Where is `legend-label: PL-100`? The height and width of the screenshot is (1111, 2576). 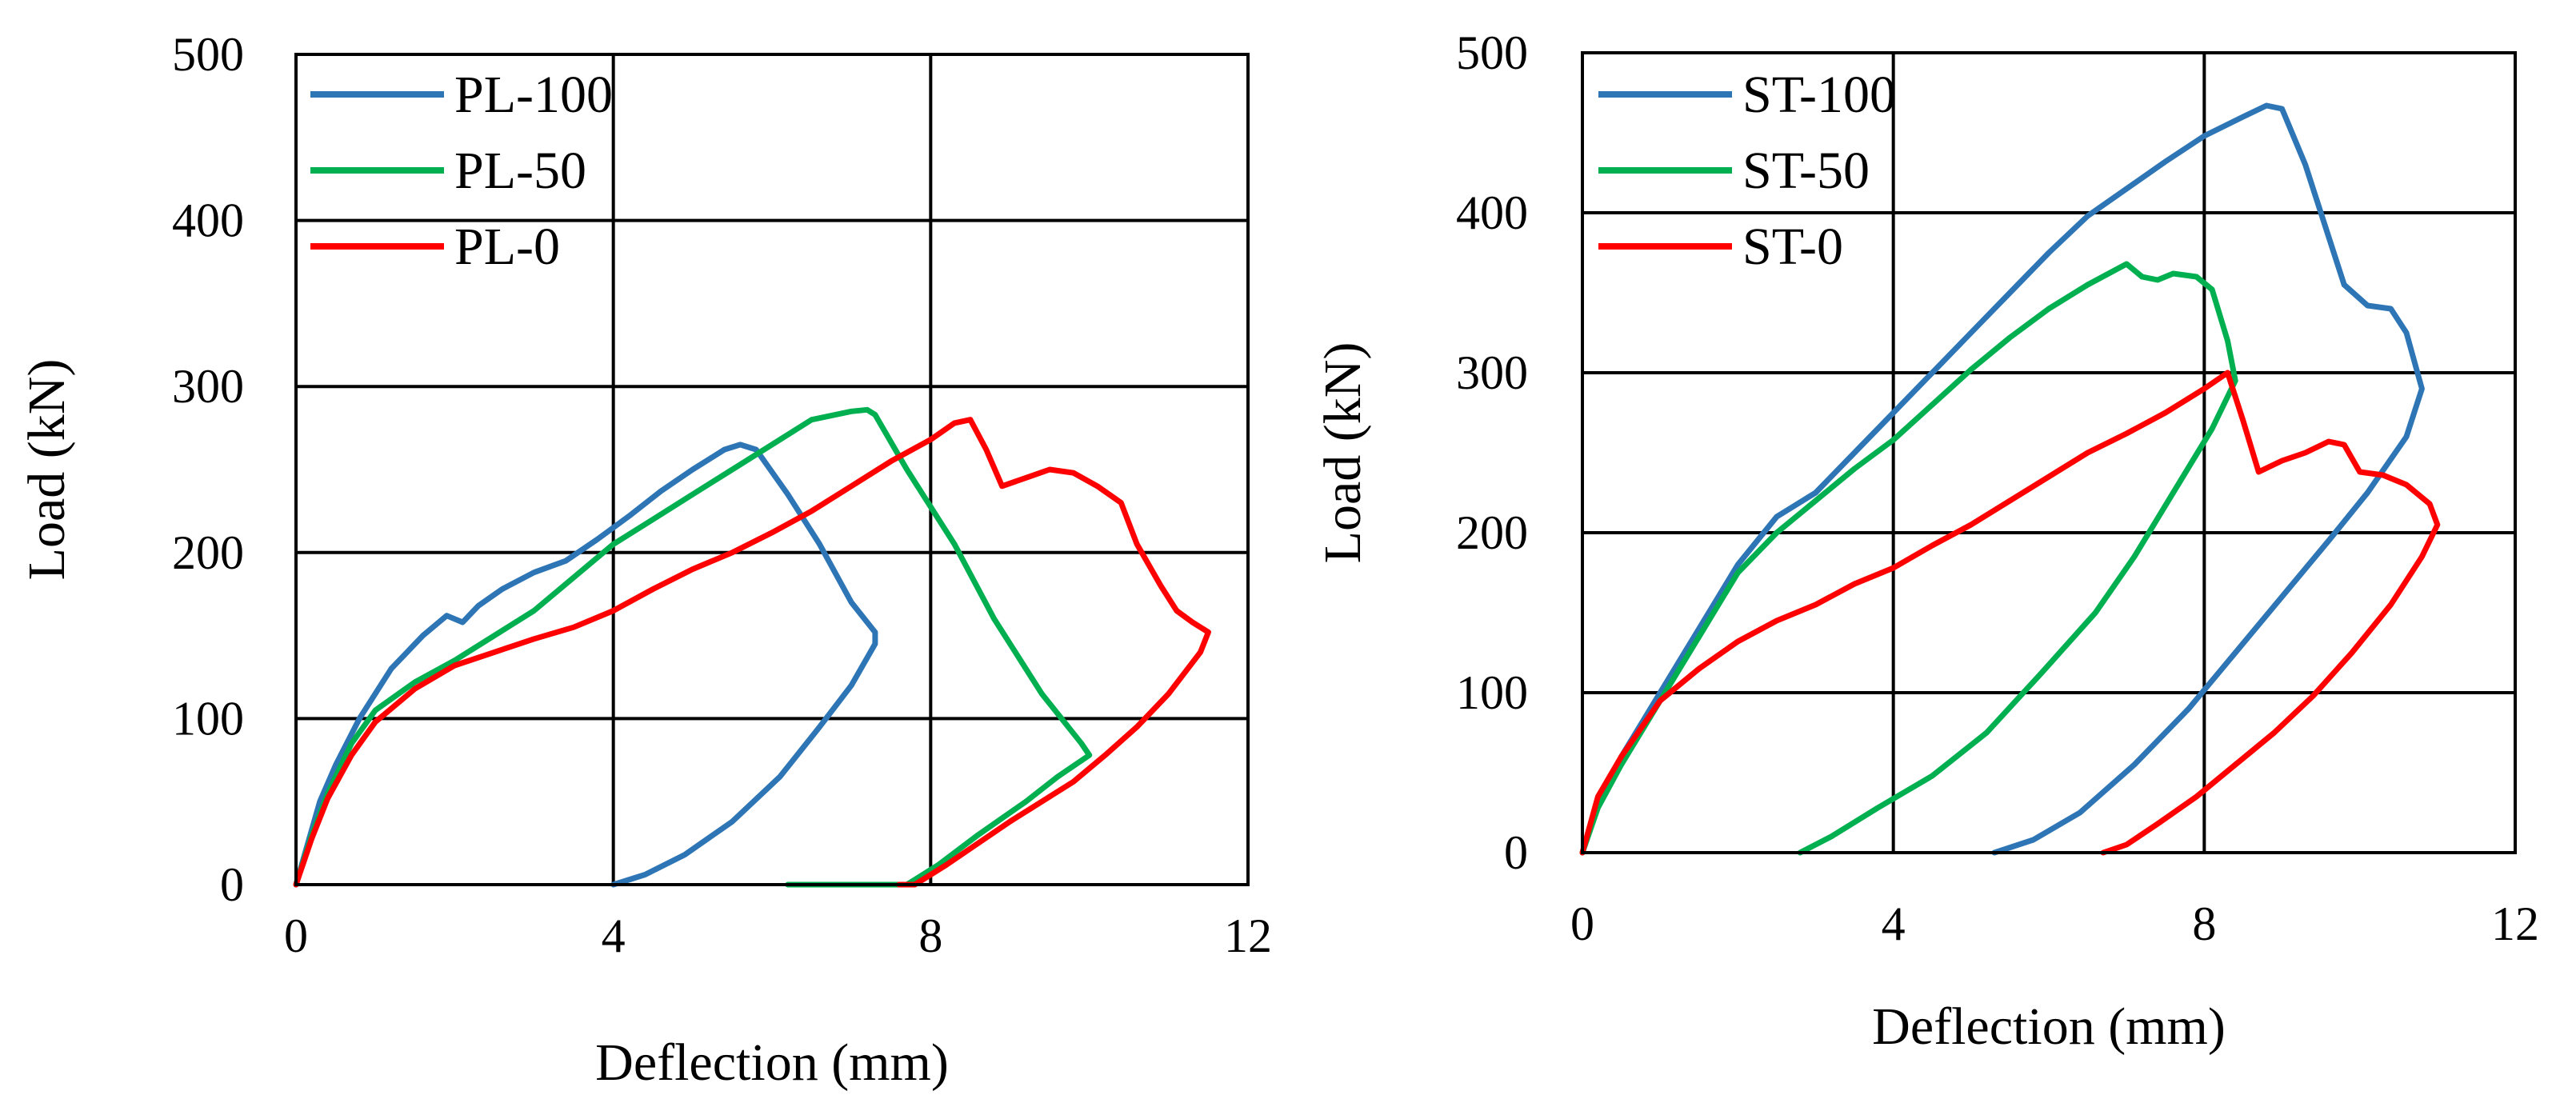 legend-label: PL-100 is located at coordinates (533, 95).